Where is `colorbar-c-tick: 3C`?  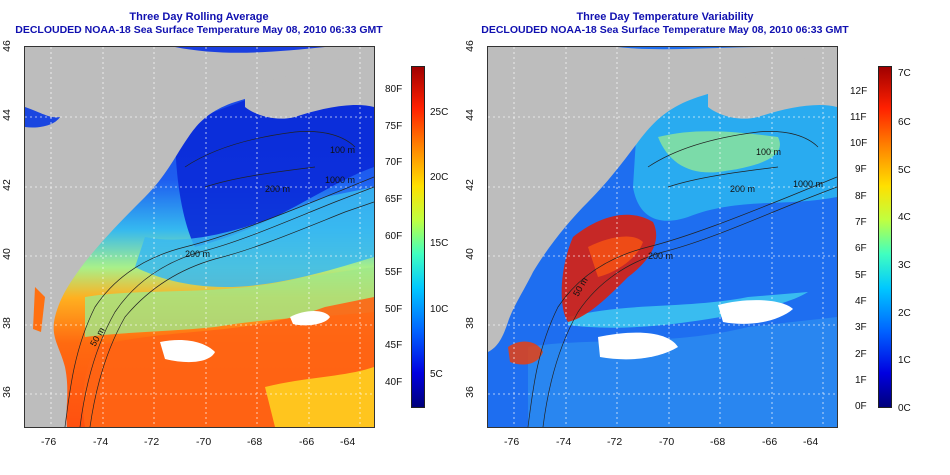
colorbar-c-tick: 3C is located at coordinates (904, 265).